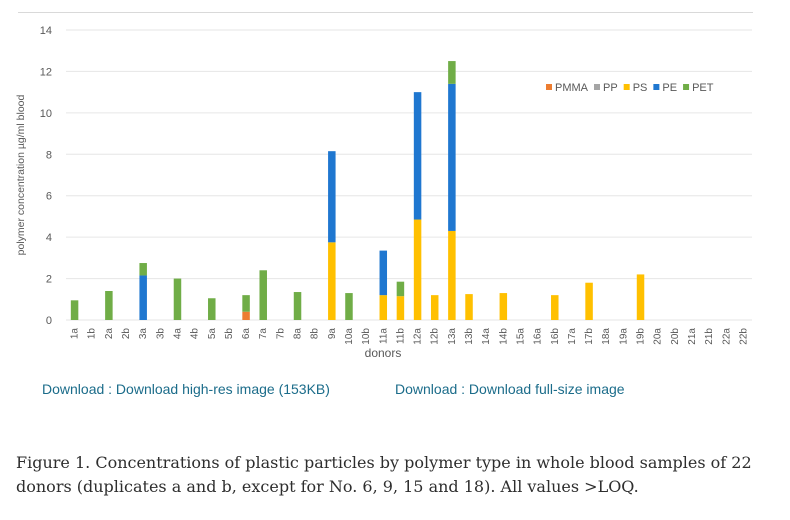  I want to click on bar-3a-pe, so click(143, 297).